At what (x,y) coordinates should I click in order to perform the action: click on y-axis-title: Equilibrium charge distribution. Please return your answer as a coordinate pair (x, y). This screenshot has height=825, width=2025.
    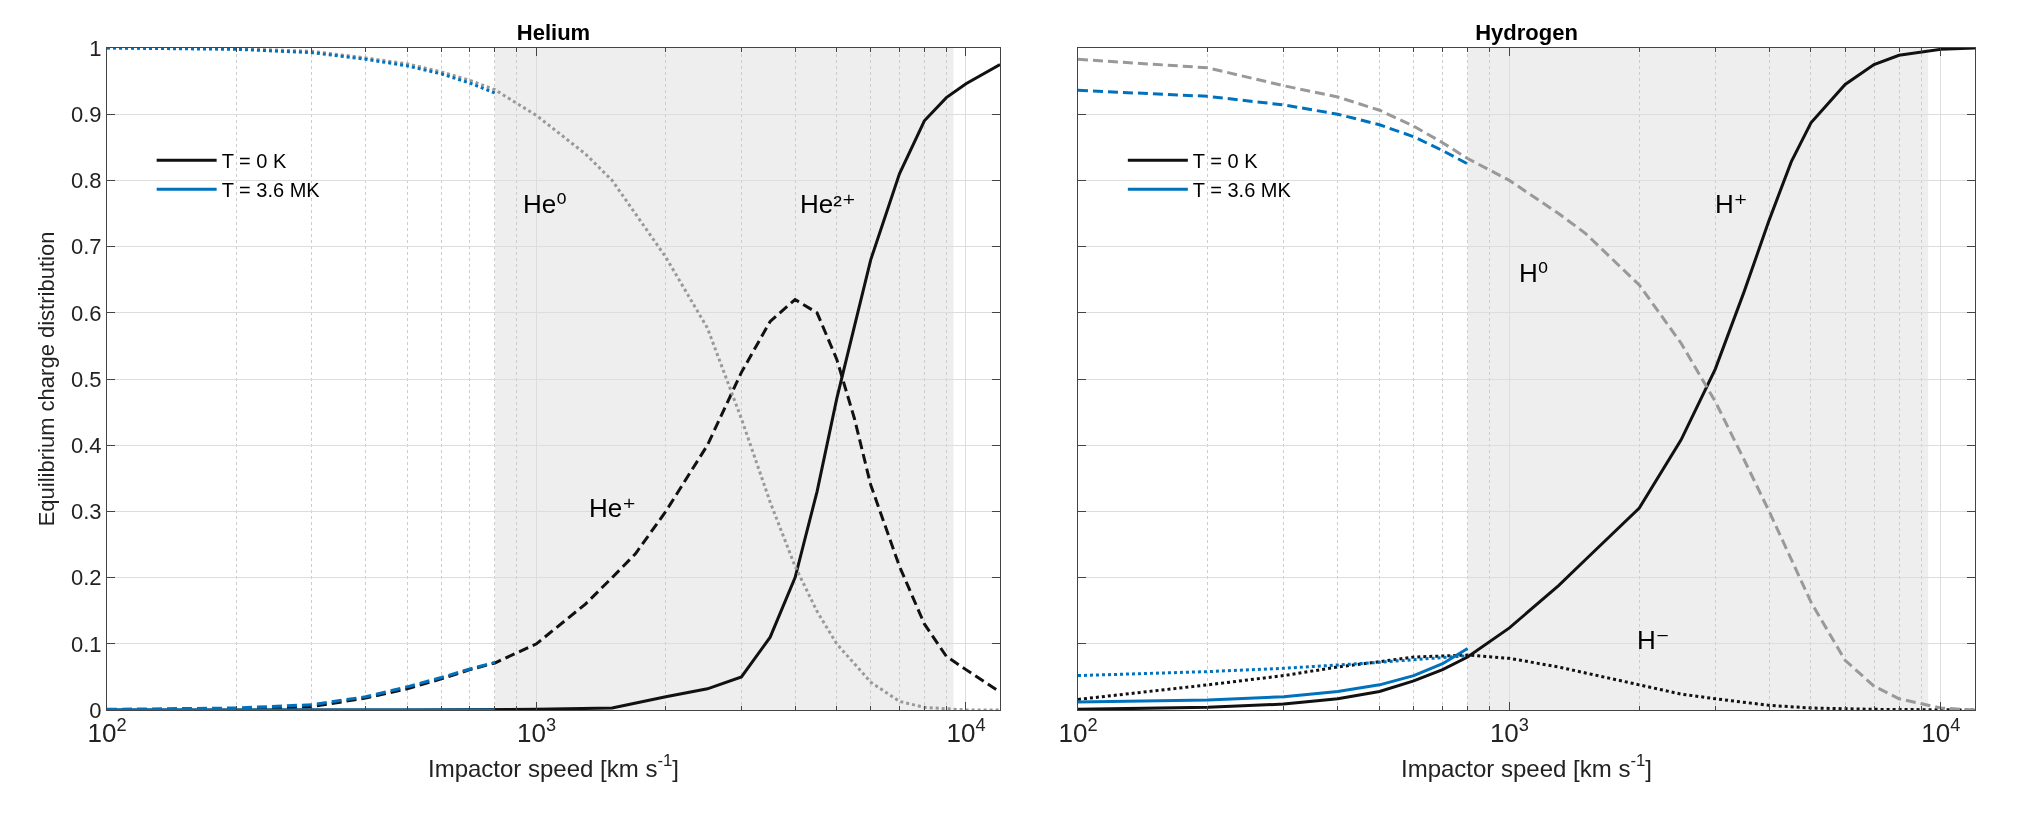
    Looking at the image, I should click on (46, 379).